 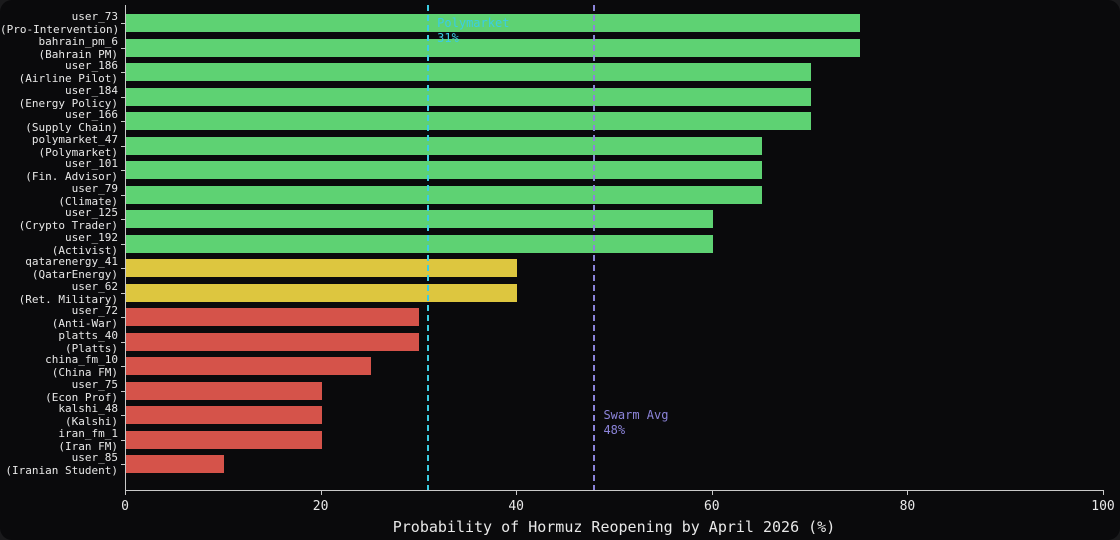 What do you see at coordinates (473, 23) in the screenshot?
I see `annotation-label: Polymarket` at bounding box center [473, 23].